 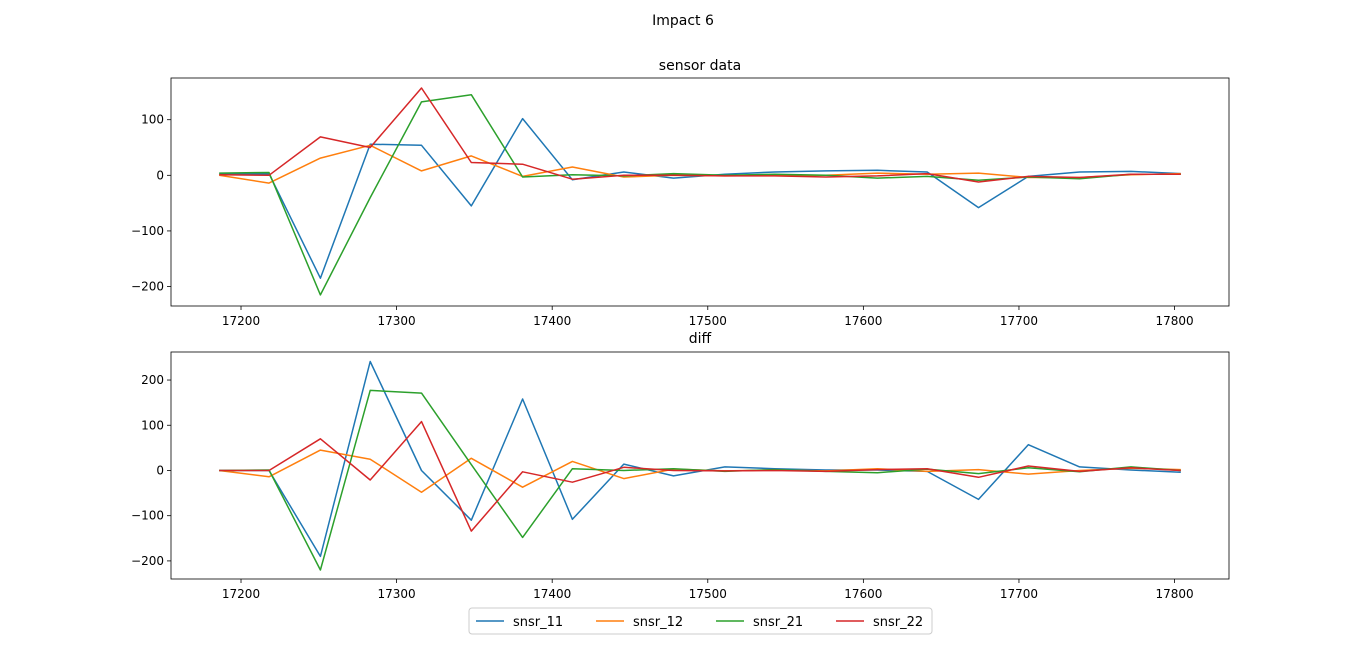 What do you see at coordinates (863, 321) in the screenshot?
I see `sensor-data-x-tick-label: 17600` at bounding box center [863, 321].